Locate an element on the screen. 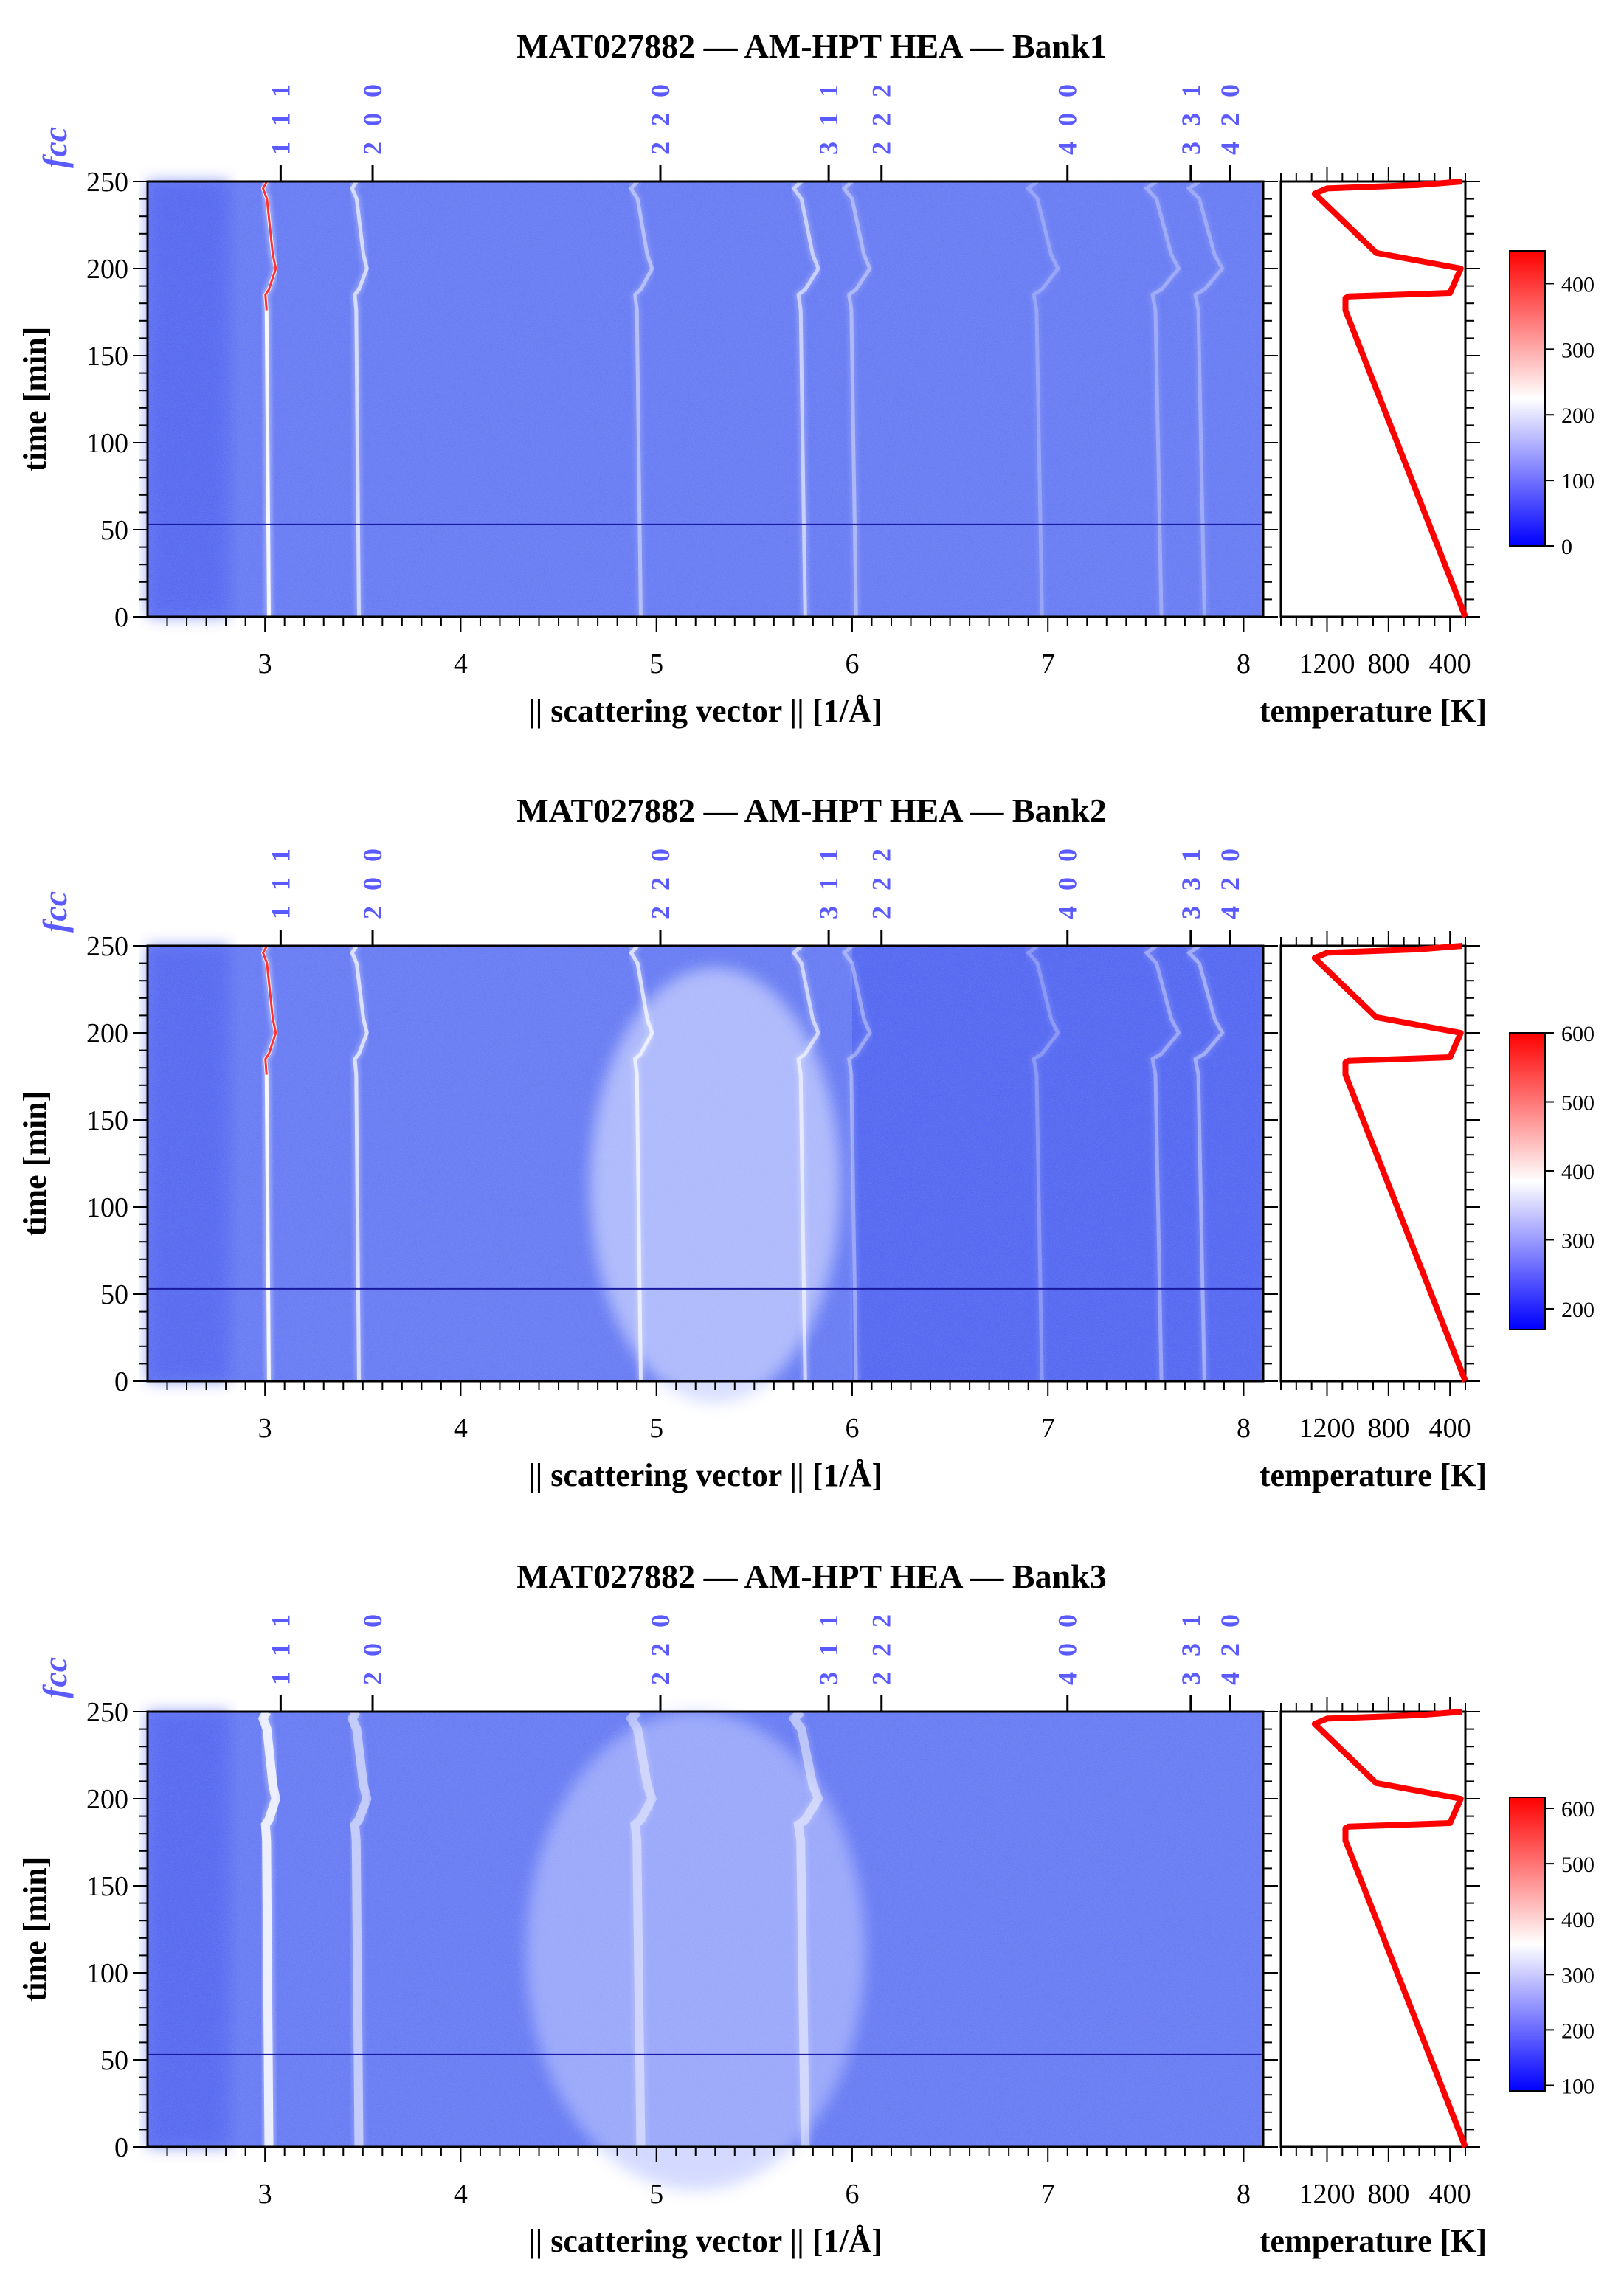 The height and width of the screenshot is (2296, 1624). colorbar-tick-label: 0 is located at coordinates (1566, 547).